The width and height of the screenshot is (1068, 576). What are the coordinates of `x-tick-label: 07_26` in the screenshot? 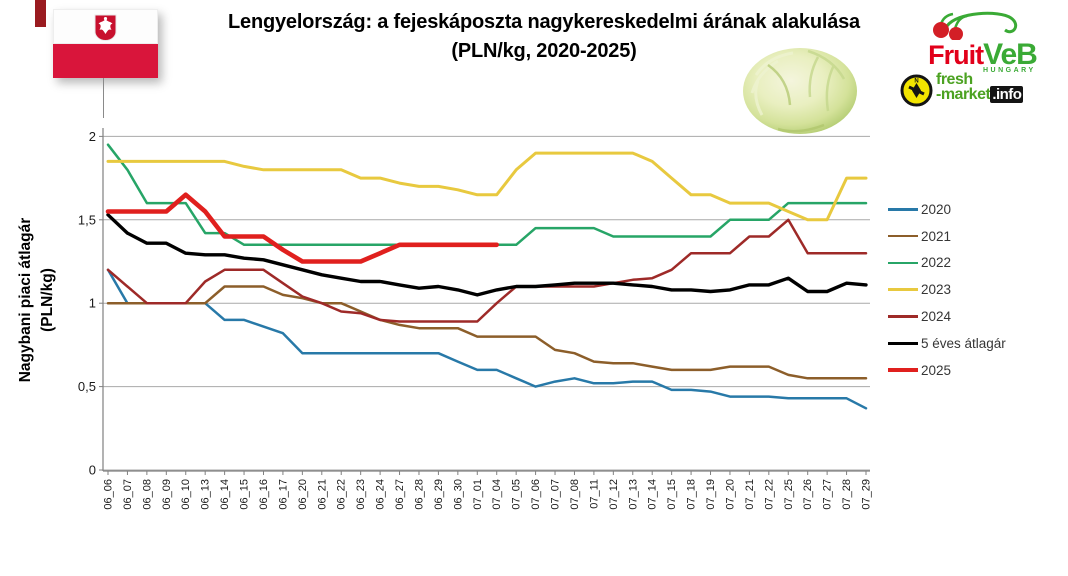 It's located at (808, 494).